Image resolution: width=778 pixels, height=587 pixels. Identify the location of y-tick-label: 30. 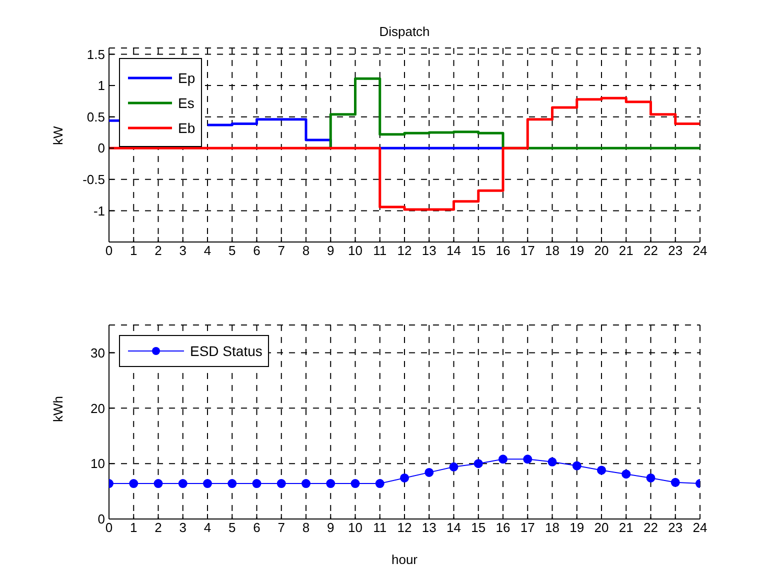
(97, 352).